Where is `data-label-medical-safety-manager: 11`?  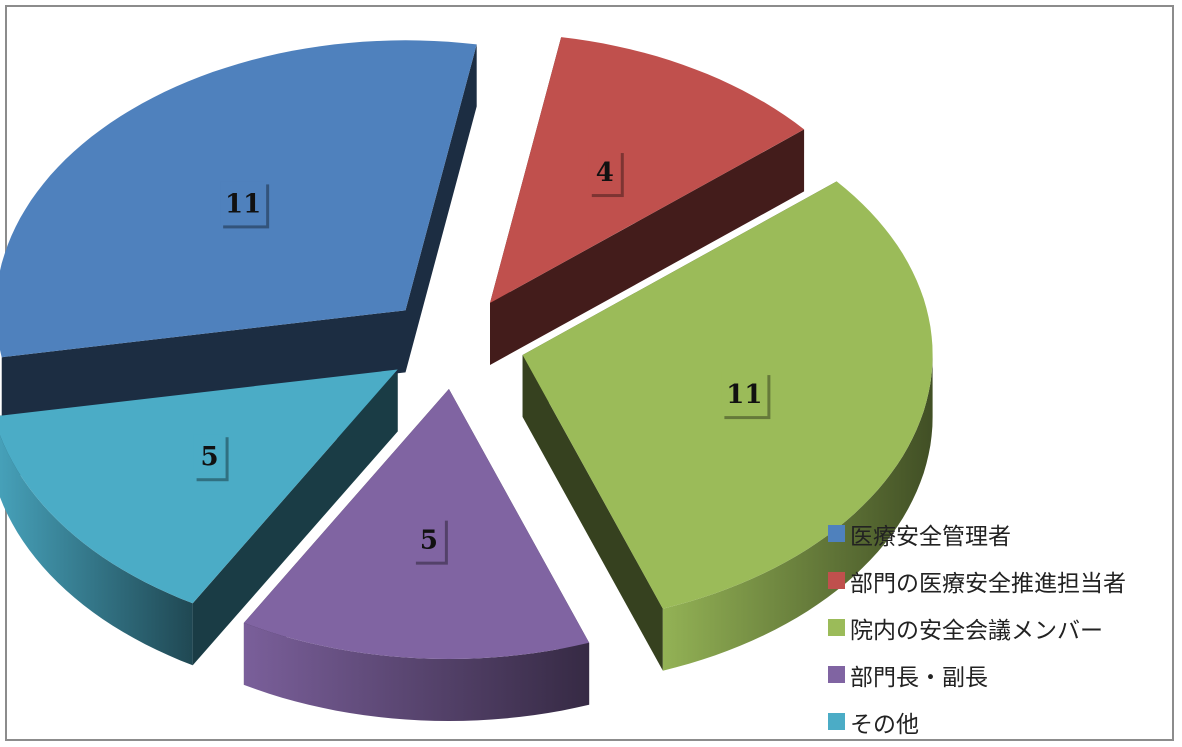
data-label-medical-safety-manager: 11 is located at coordinates (243, 204).